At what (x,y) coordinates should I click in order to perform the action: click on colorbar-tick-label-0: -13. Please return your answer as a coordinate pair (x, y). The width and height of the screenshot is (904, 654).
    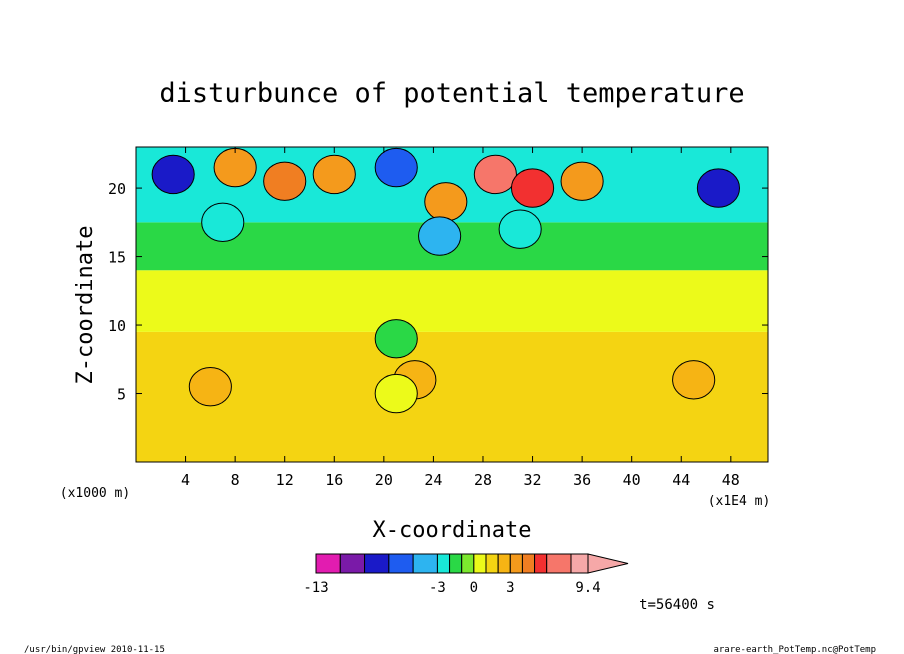
    Looking at the image, I should click on (315, 588).